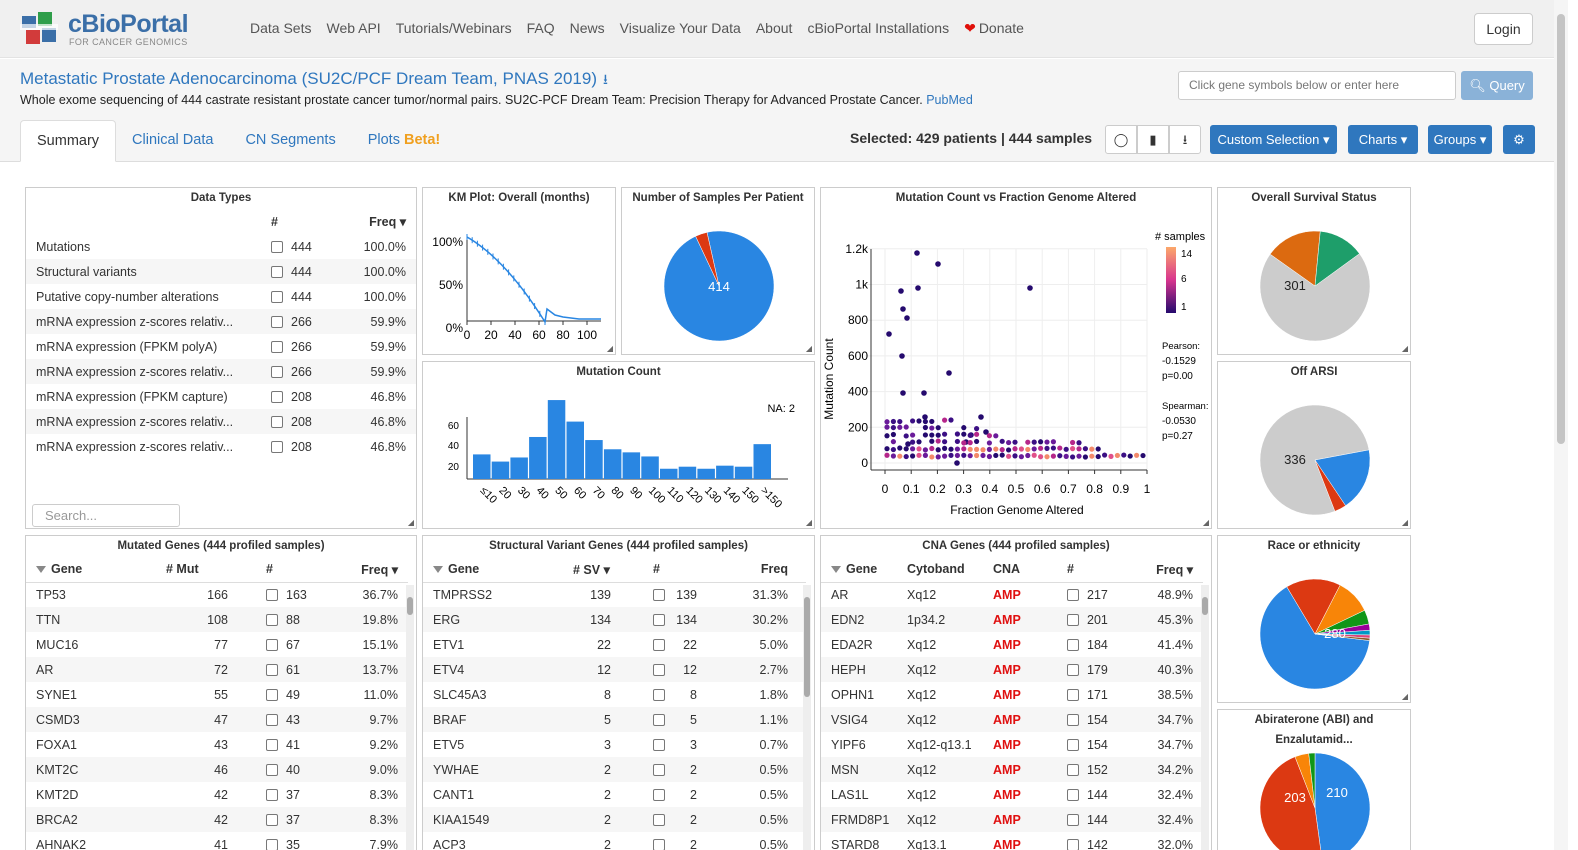 This screenshot has height=850, width=1578. What do you see at coordinates (217, 694) in the screenshot?
I see `gene-row: SYNE1 55 49 11.0%` at bounding box center [217, 694].